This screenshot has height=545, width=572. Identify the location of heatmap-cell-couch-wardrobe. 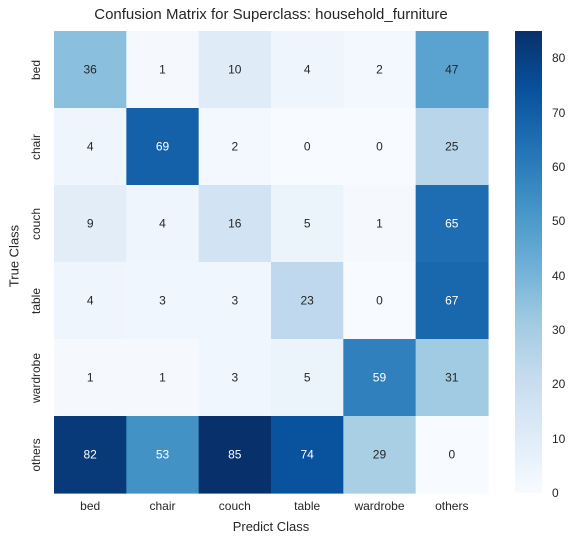
(380, 224).